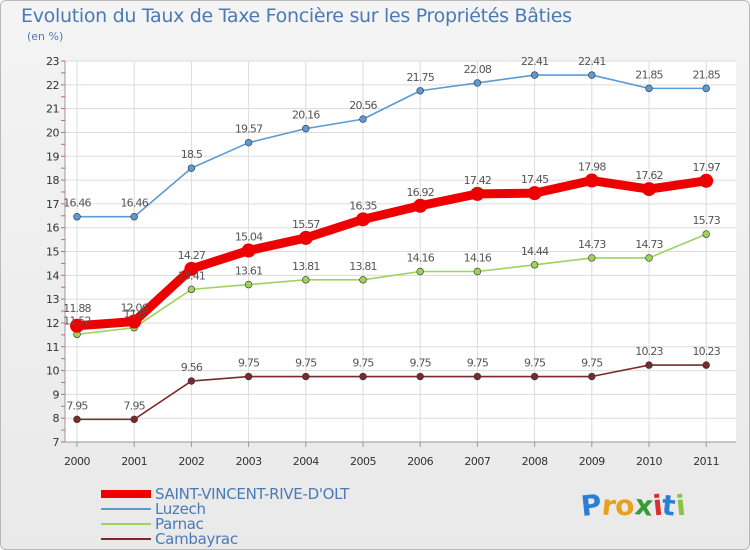 This screenshot has height=550, width=750. Describe the element at coordinates (192, 275) in the screenshot. I see `data-label: 13.41` at that location.